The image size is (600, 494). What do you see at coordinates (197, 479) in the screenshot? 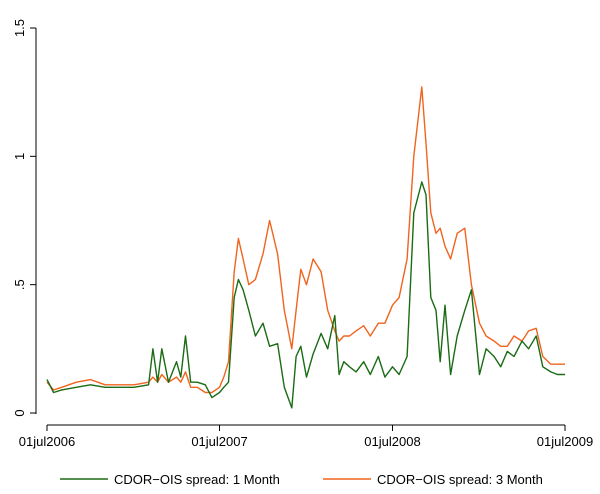
I see `legend-label: CDOR−OIS spread: 1 Month` at bounding box center [197, 479].